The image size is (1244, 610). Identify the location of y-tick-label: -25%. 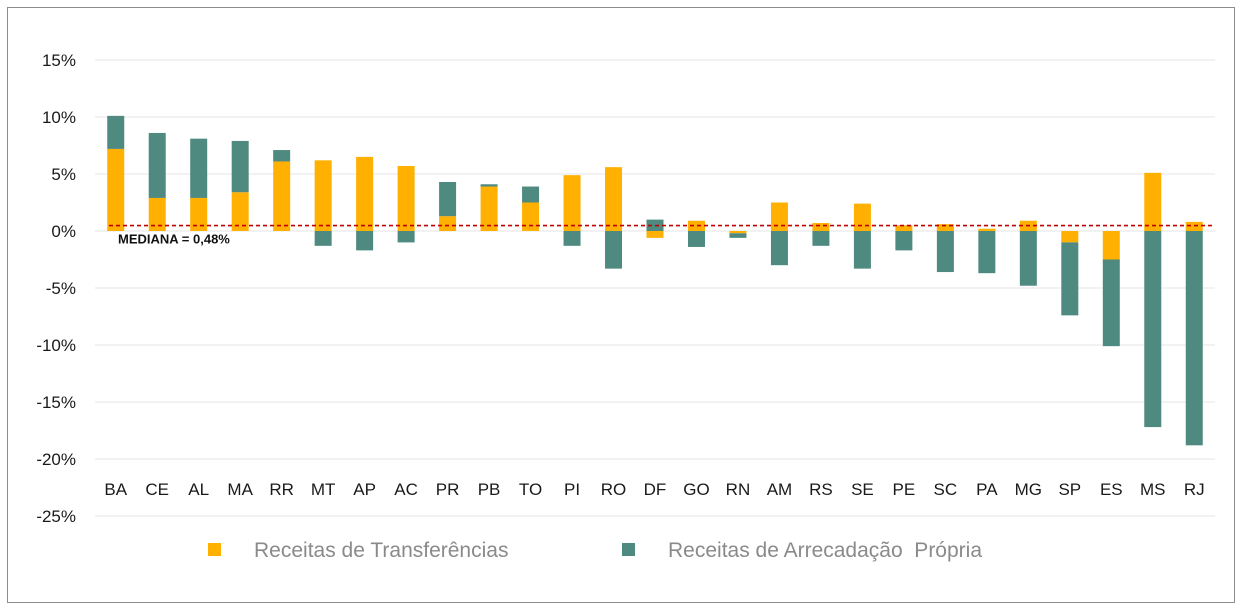
(56, 516).